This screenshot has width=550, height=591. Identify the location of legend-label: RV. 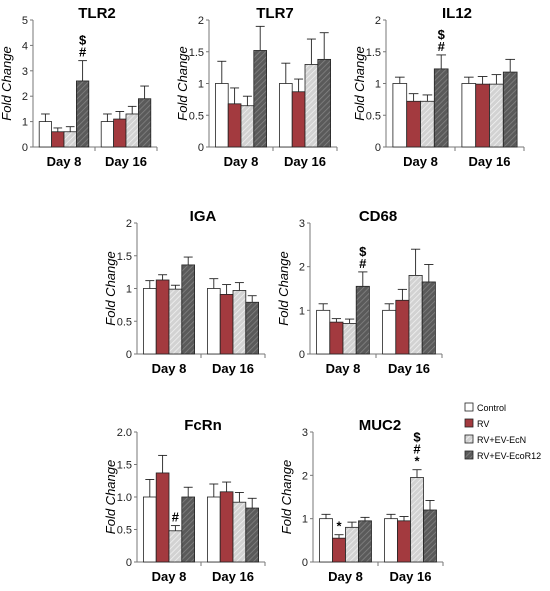
(483, 424).